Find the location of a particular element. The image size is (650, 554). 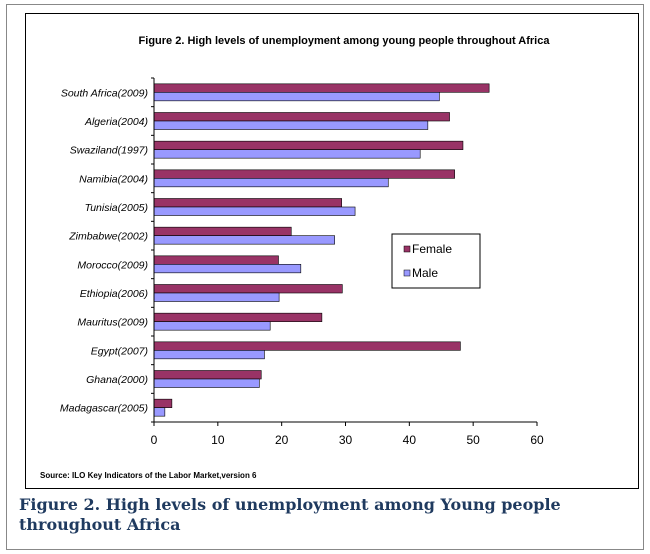

category-label: Ethiopia(2006) is located at coordinates (114, 294).